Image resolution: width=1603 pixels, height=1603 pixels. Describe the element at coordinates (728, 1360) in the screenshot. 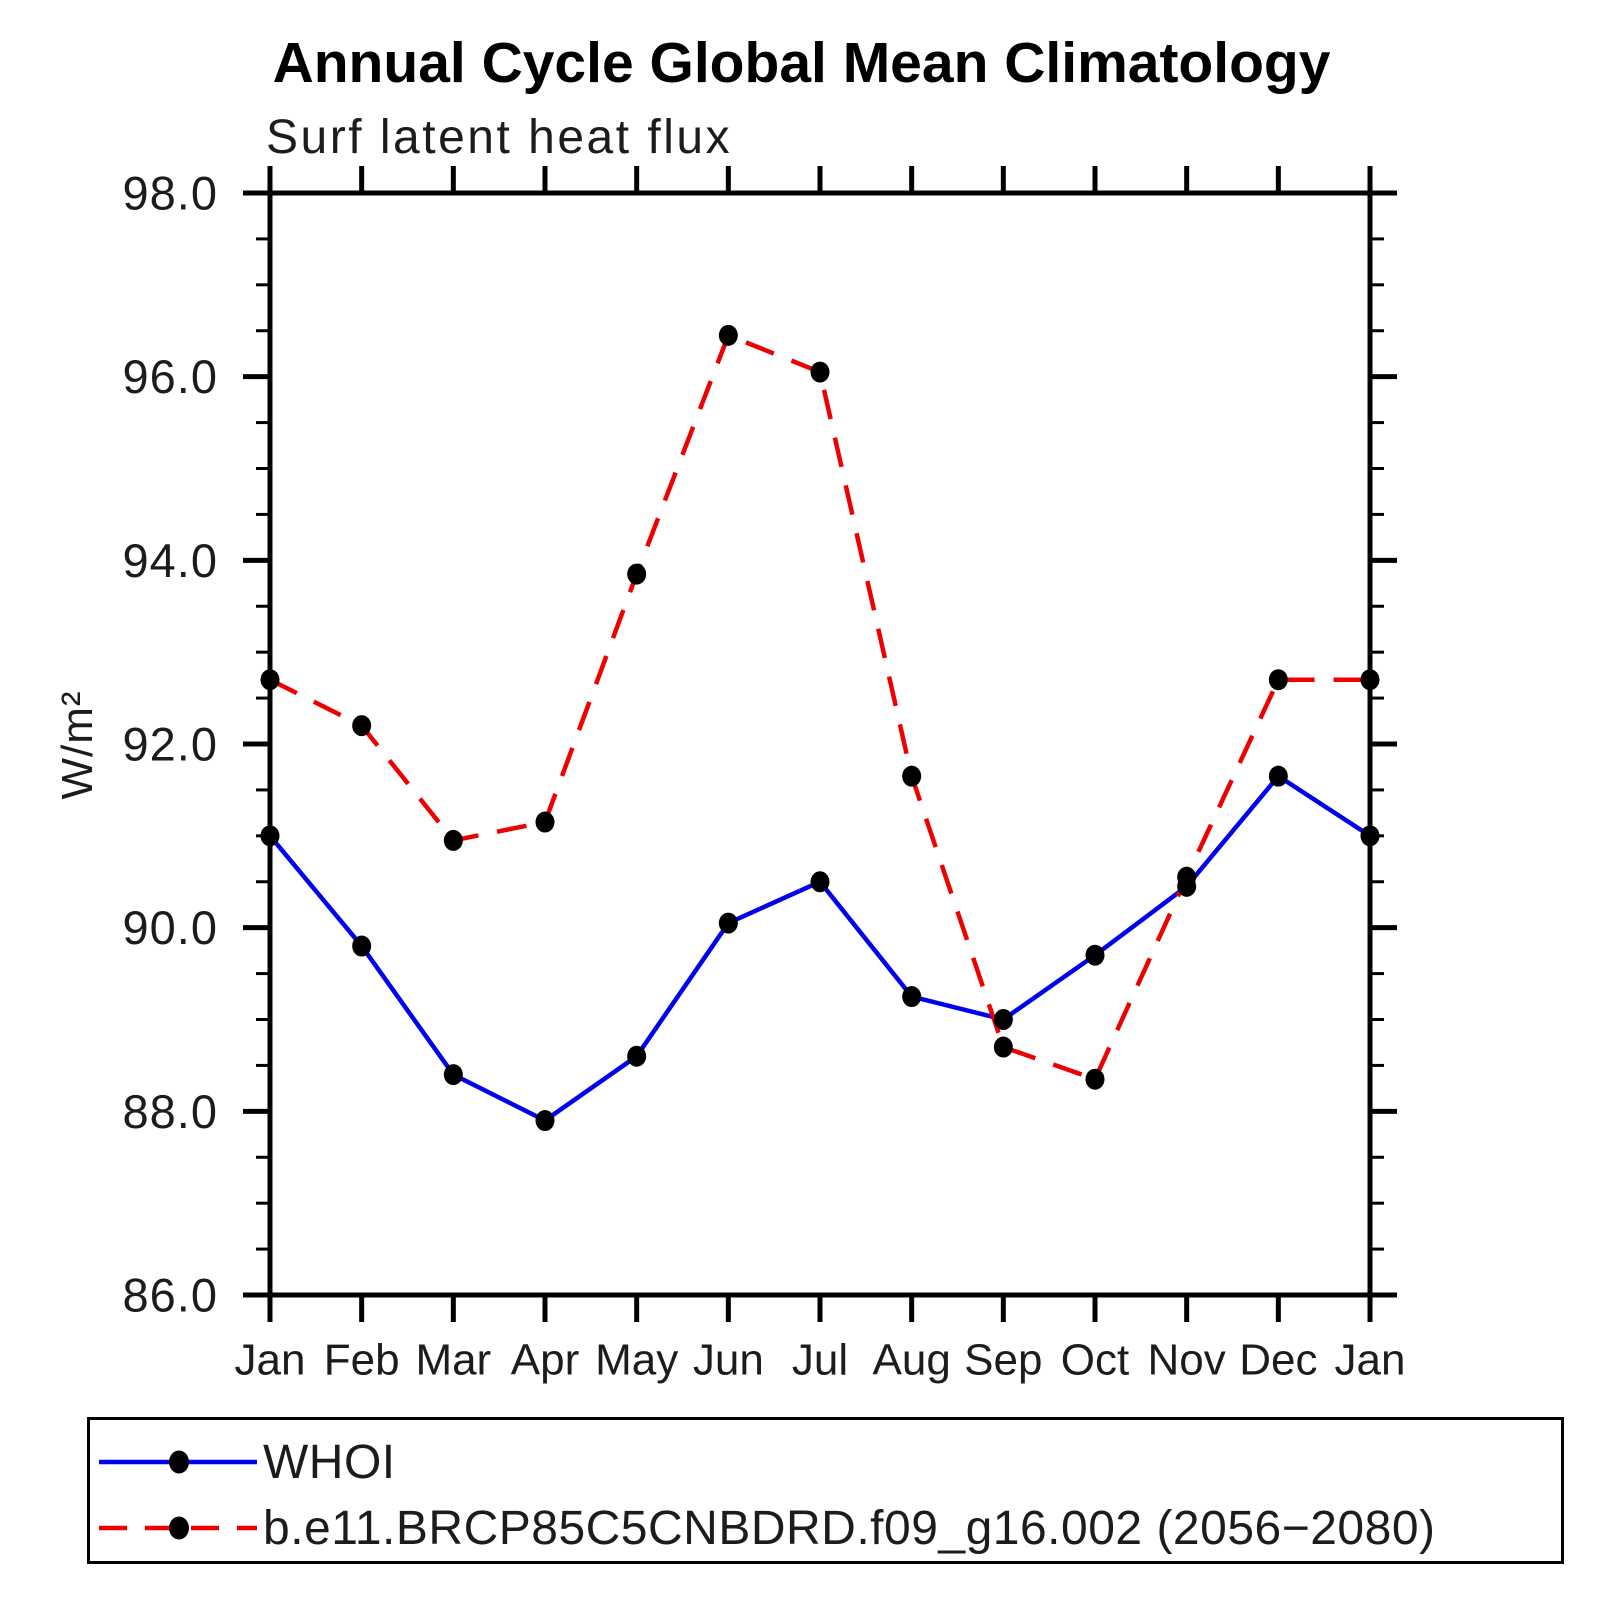

I see `x-month-label: Jun` at that location.